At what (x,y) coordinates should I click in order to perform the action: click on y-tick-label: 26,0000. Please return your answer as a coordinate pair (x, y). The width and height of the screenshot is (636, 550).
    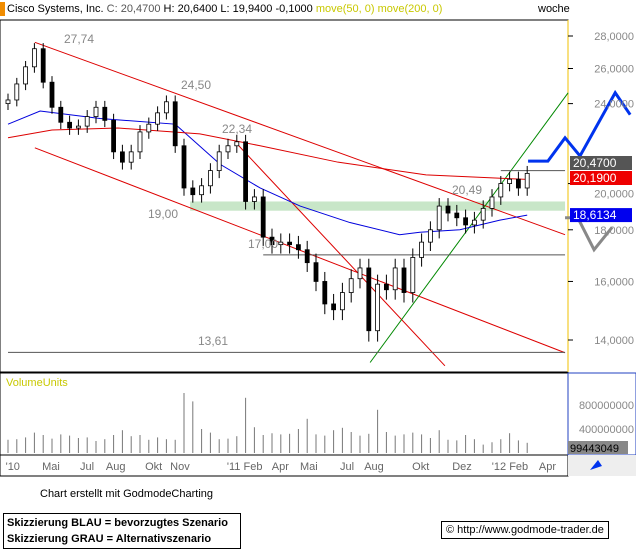
    Looking at the image, I should click on (614, 70).